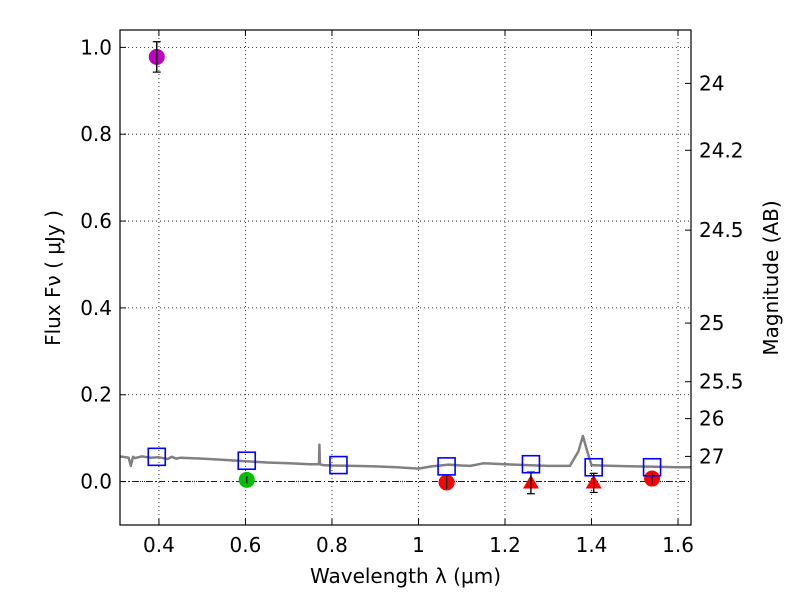  I want to click on right-tick-label: 24, so click(711, 83).